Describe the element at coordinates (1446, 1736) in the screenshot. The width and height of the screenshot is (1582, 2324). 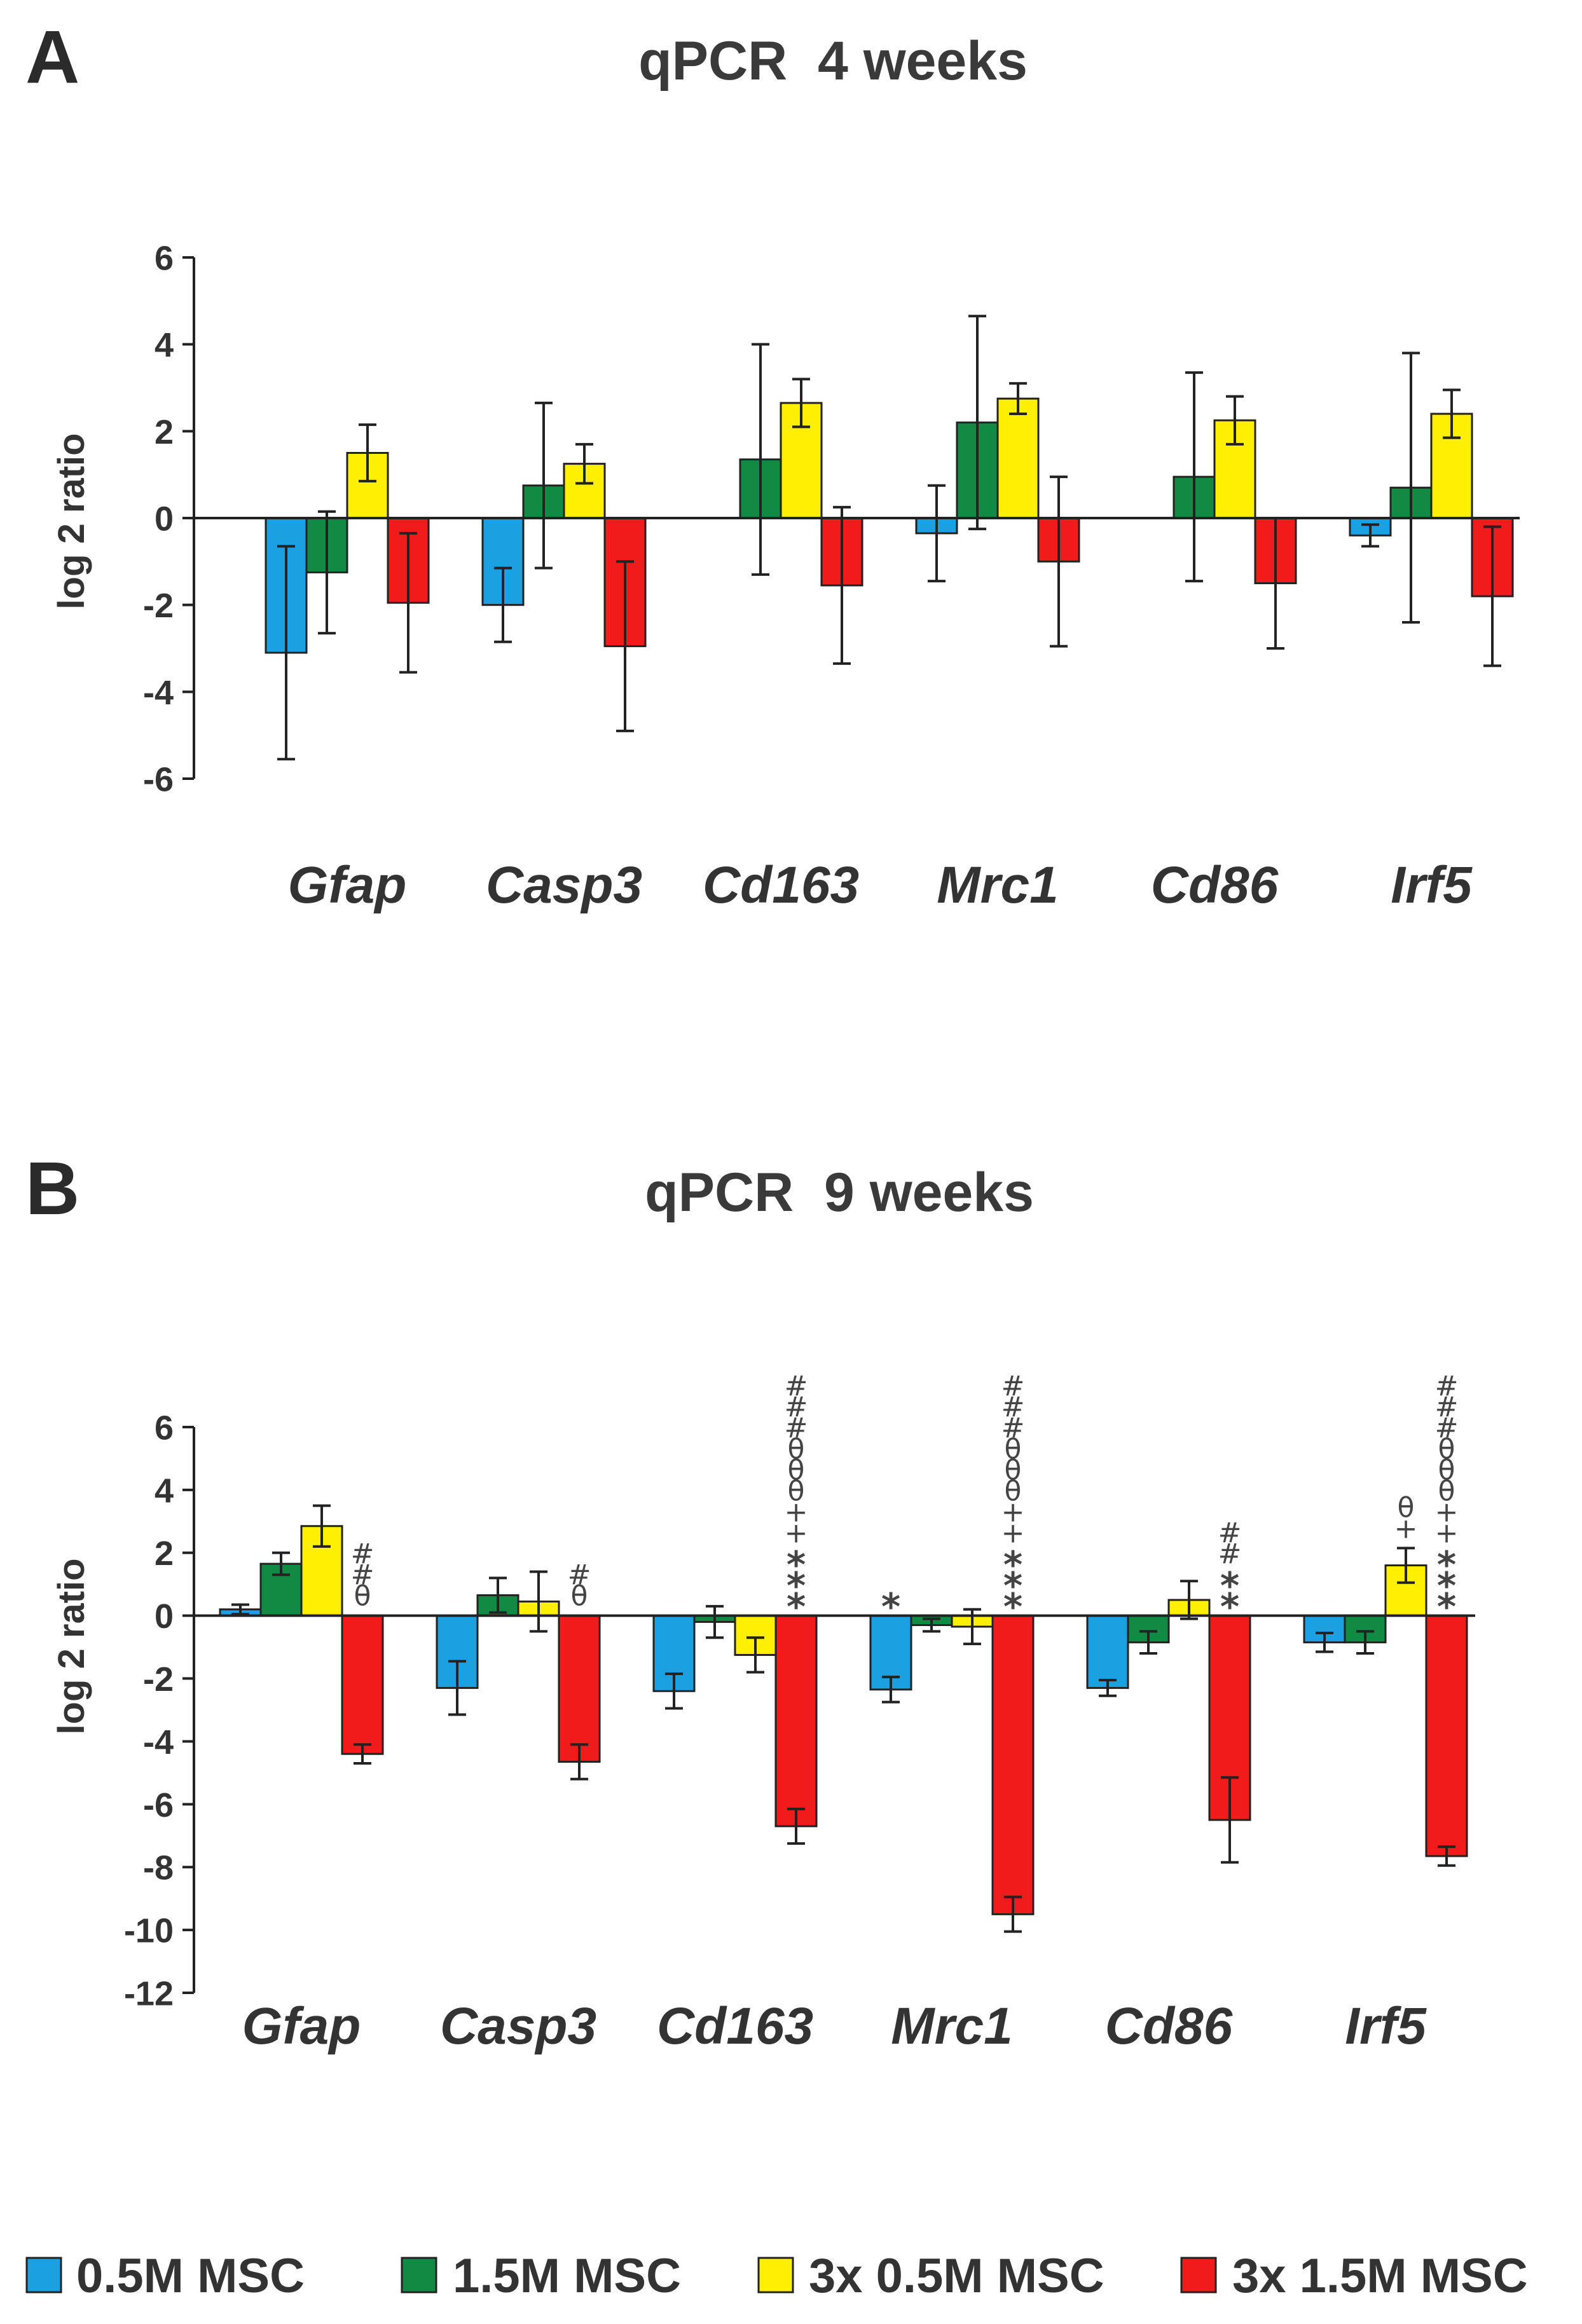
I see `bar-irf5-3x-1.5m-msc` at that location.